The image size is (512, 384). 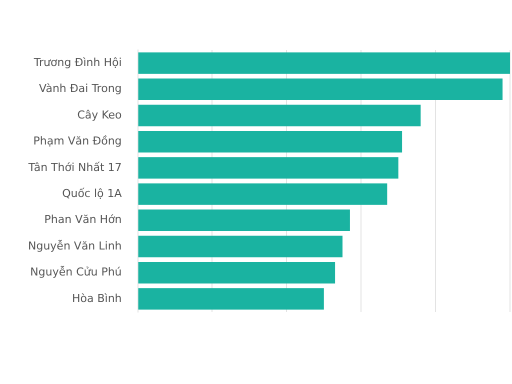 What do you see at coordinates (97, 298) in the screenshot?
I see `y-tick-label: Hòa Bình` at bounding box center [97, 298].